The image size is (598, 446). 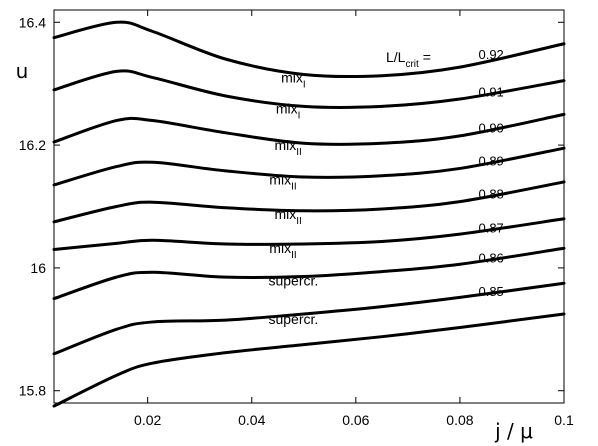 I want to click on x-tick-label: 0.08, so click(x=459, y=420).